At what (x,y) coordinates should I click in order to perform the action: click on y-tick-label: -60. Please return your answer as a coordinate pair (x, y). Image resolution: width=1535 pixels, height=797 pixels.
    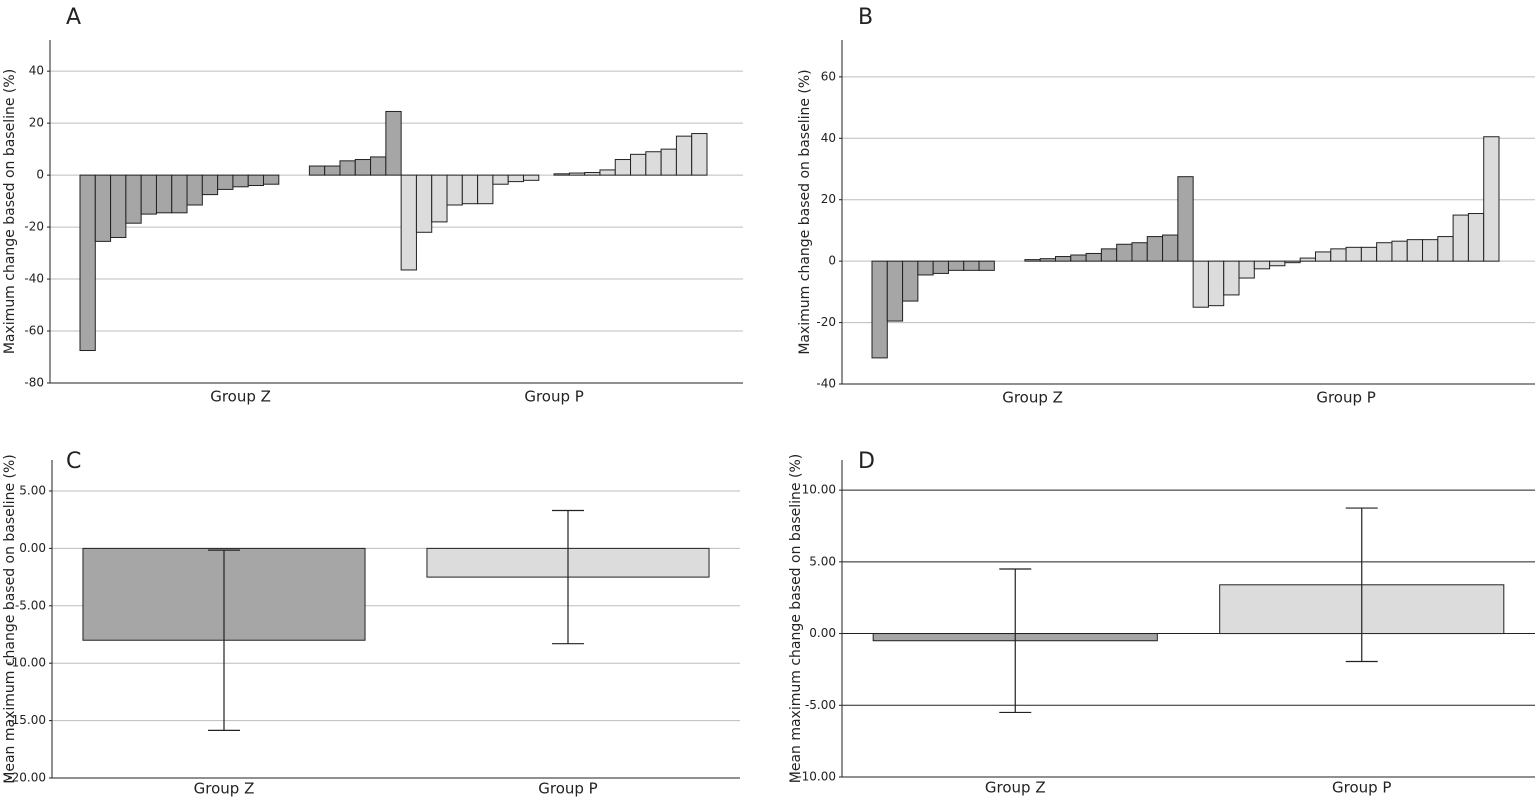
    Looking at the image, I should click on (34, 331).